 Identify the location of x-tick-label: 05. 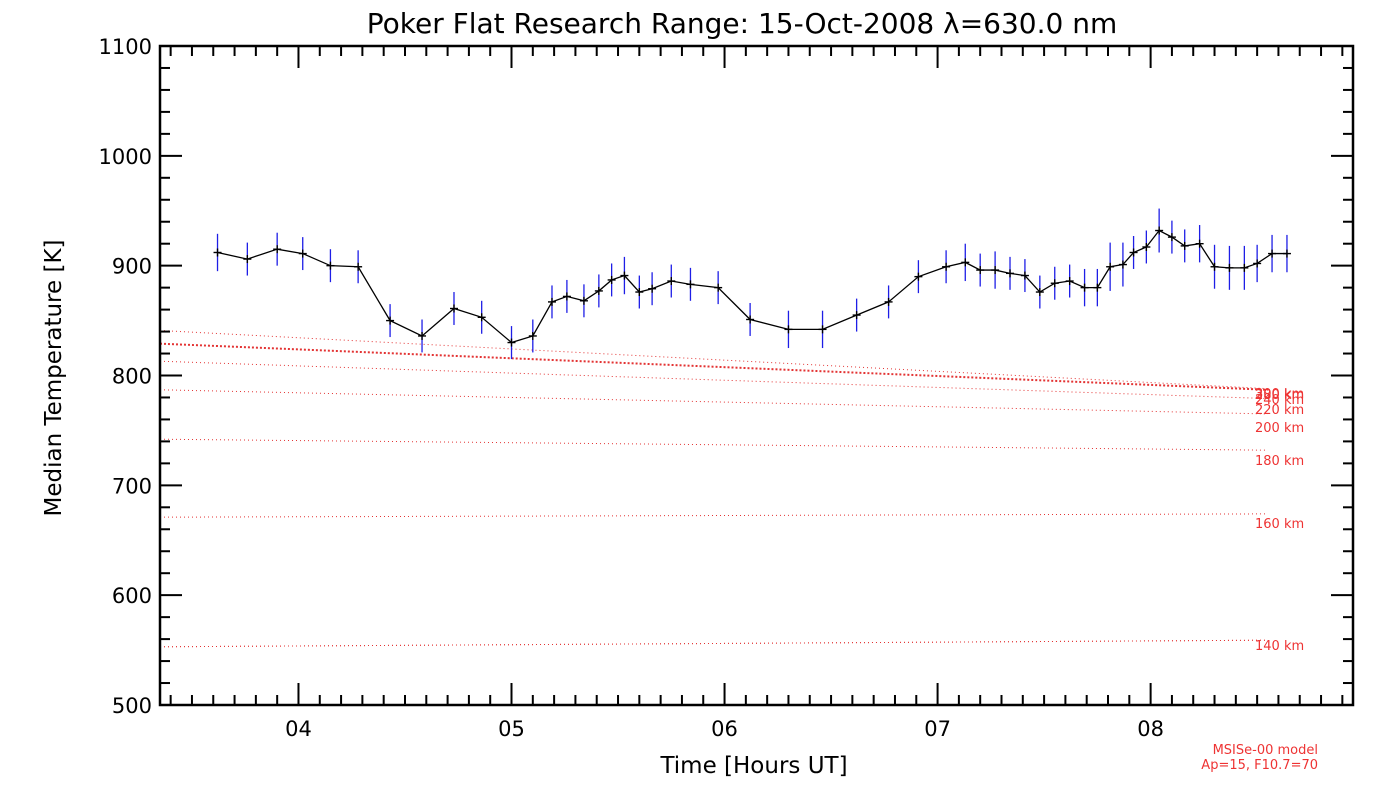
(511, 729).